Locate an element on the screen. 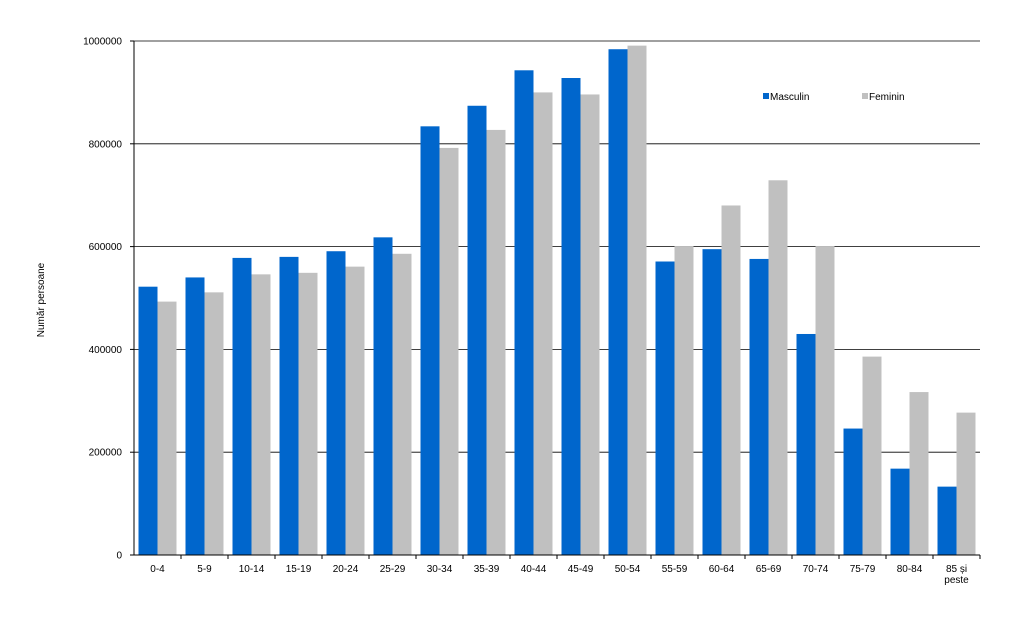  legend-swatch-feminin is located at coordinates (865, 96).